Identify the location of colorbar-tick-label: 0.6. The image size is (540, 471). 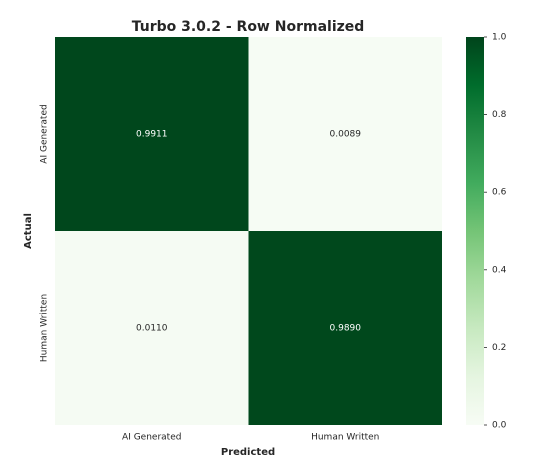
(499, 193).